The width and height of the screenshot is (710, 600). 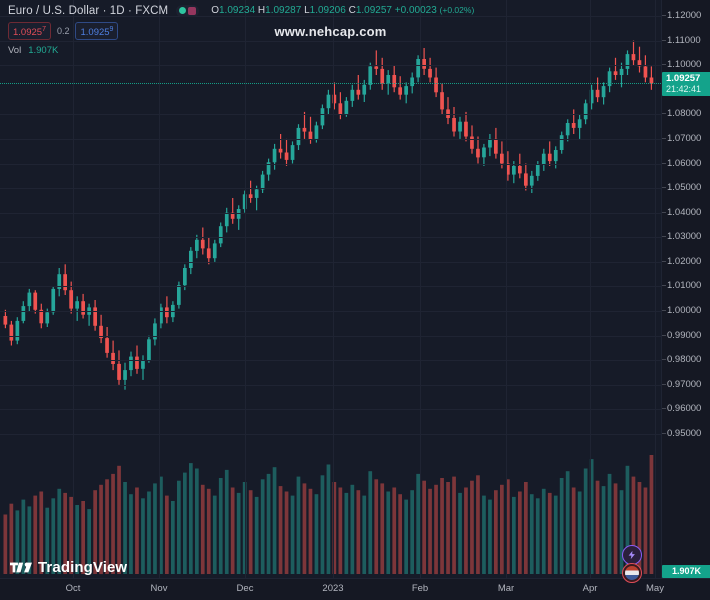 I want to click on time-axis: Oct Nov Dec 2023 Feb Mar Apr May, so click(x=355, y=589).